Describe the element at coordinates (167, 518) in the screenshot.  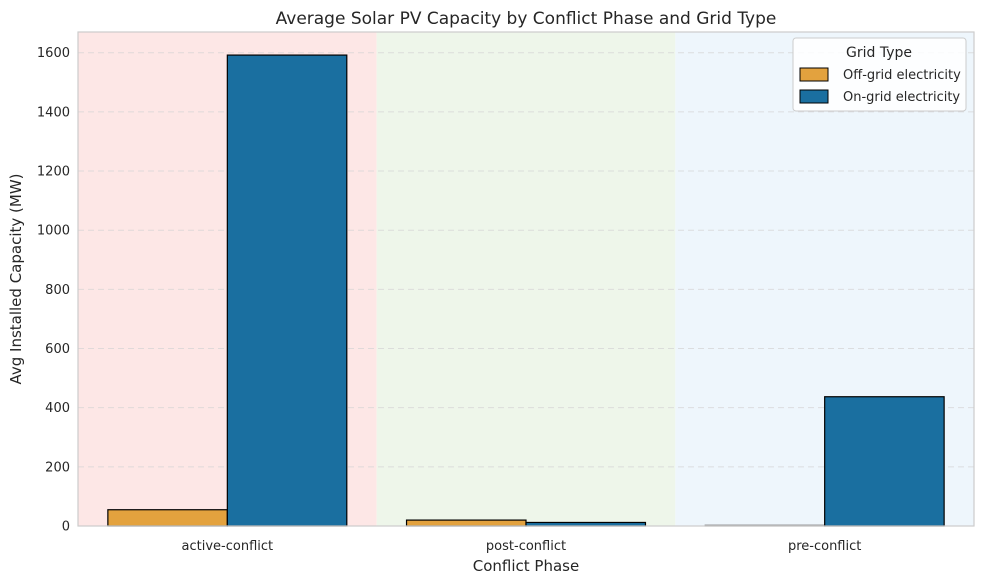
I see `bar-active-conflict-off-grid` at that location.